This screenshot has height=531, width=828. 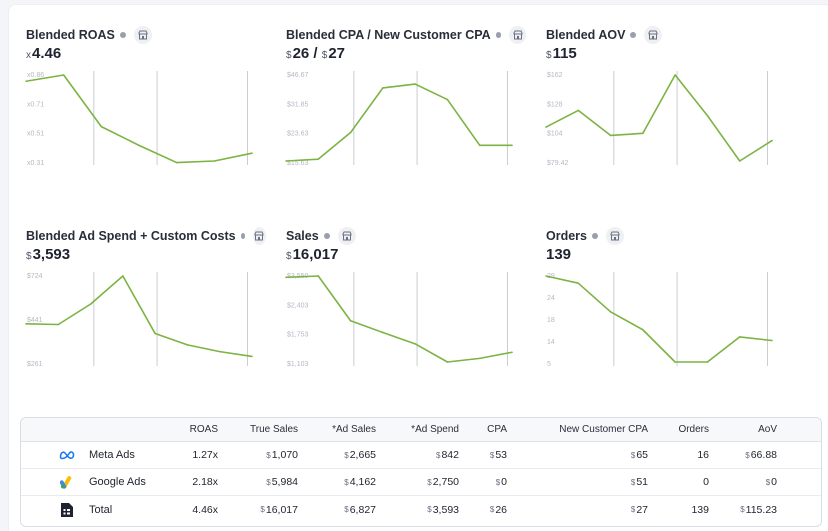 I want to click on line-chart: x0.86 x0.71 x0.51 x0.31, so click(x=139, y=119).